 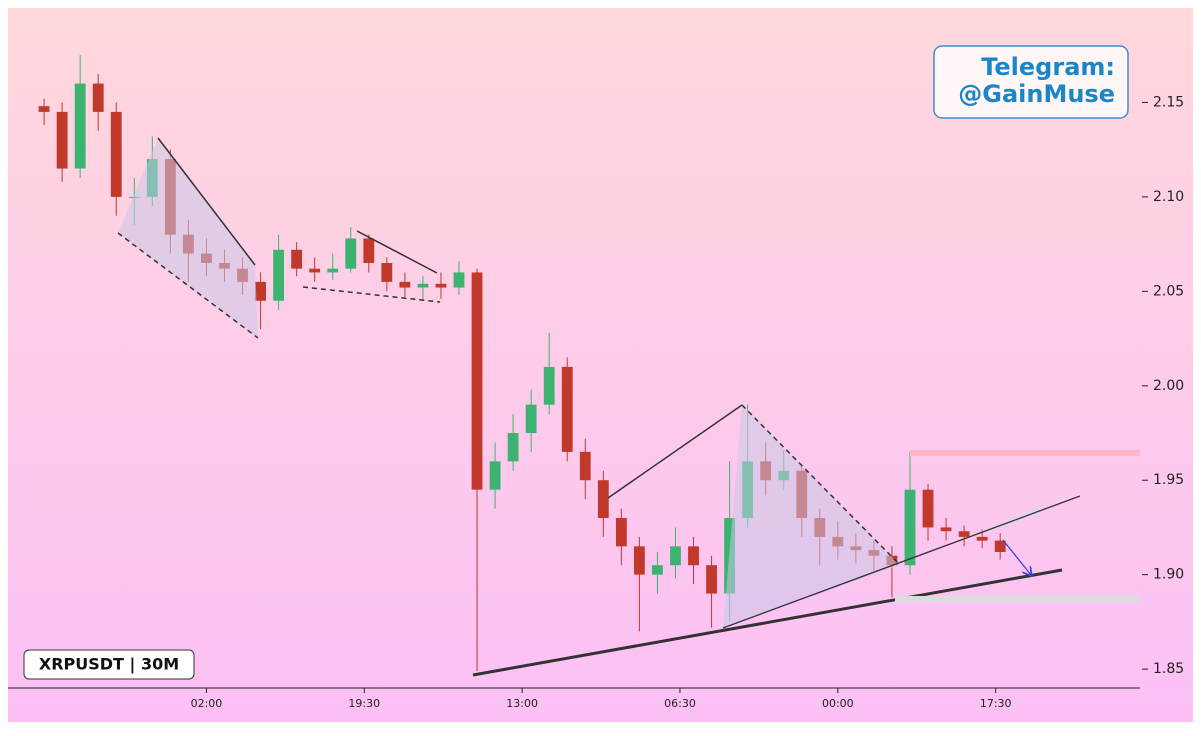 What do you see at coordinates (207, 703) in the screenshot?
I see `x-tick-label: 02:00` at bounding box center [207, 703].